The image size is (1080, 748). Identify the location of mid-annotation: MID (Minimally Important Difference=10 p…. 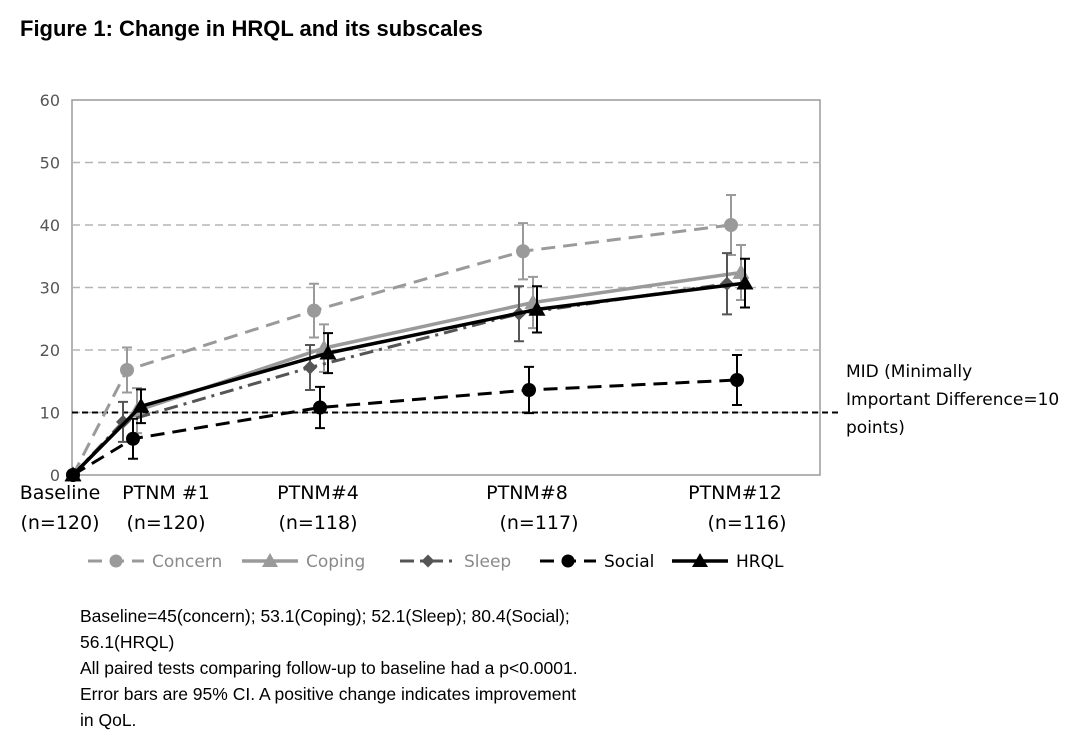
(958, 400).